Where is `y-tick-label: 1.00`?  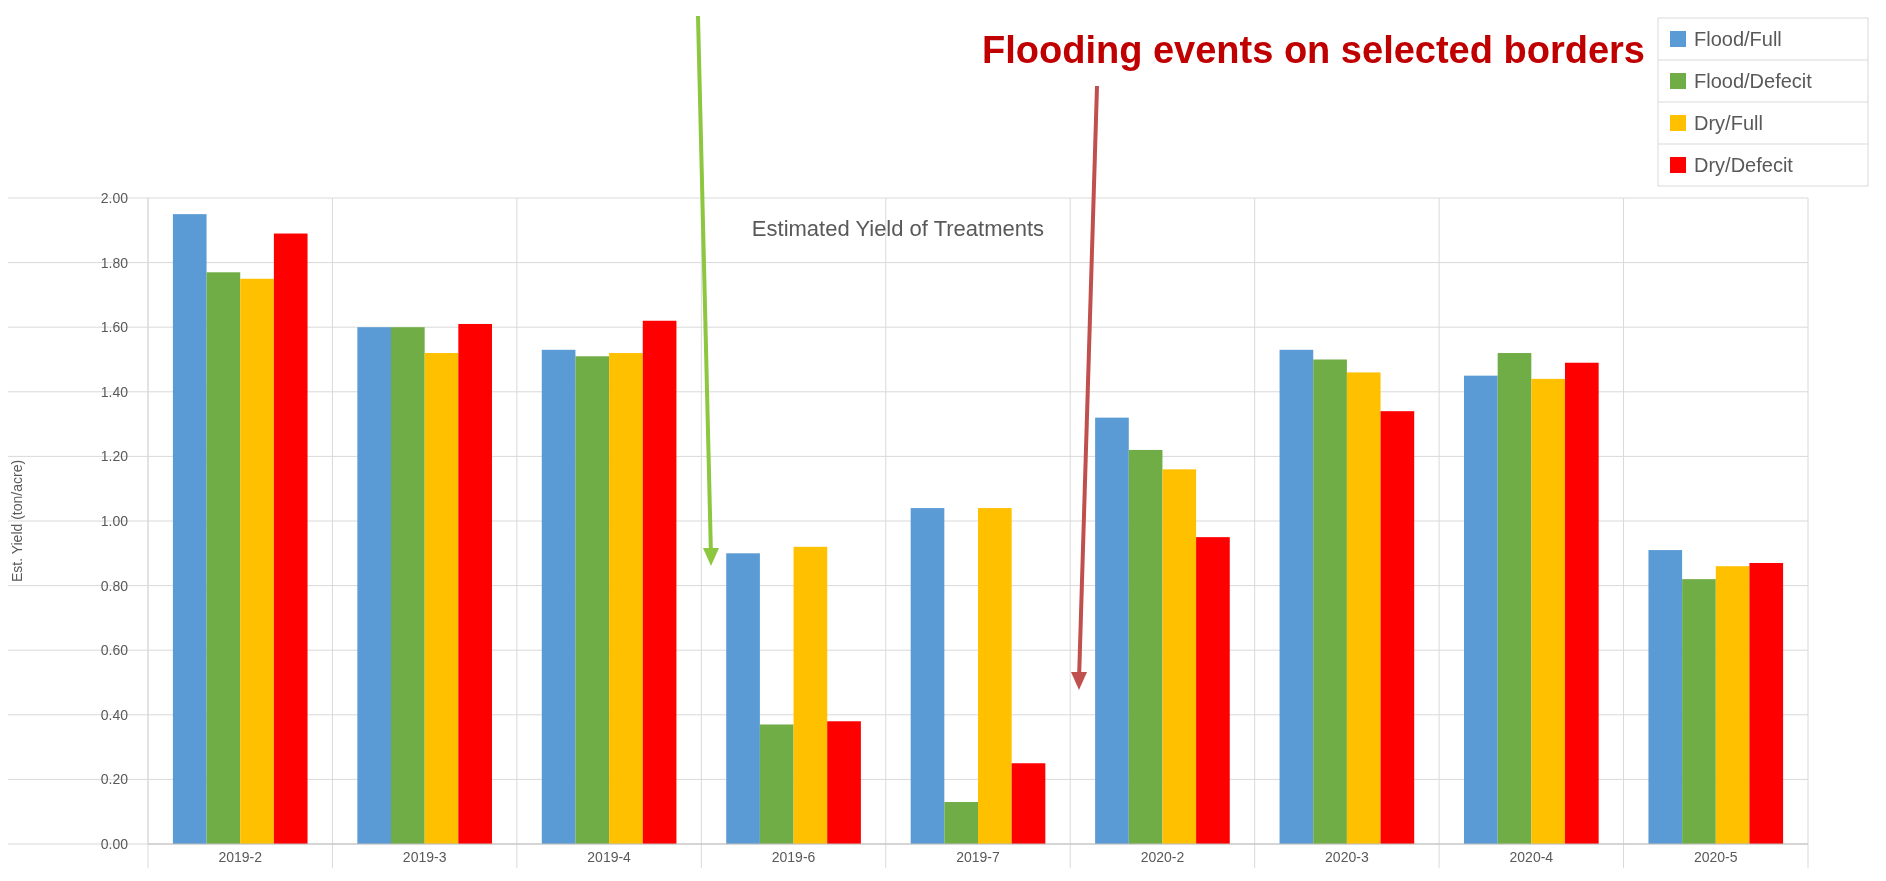
y-tick-label: 1.00 is located at coordinates (114, 520).